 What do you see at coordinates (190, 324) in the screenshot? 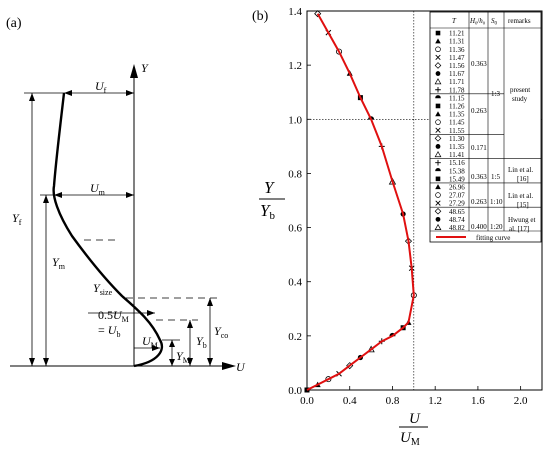
I see `yb-arrow-top` at bounding box center [190, 324].